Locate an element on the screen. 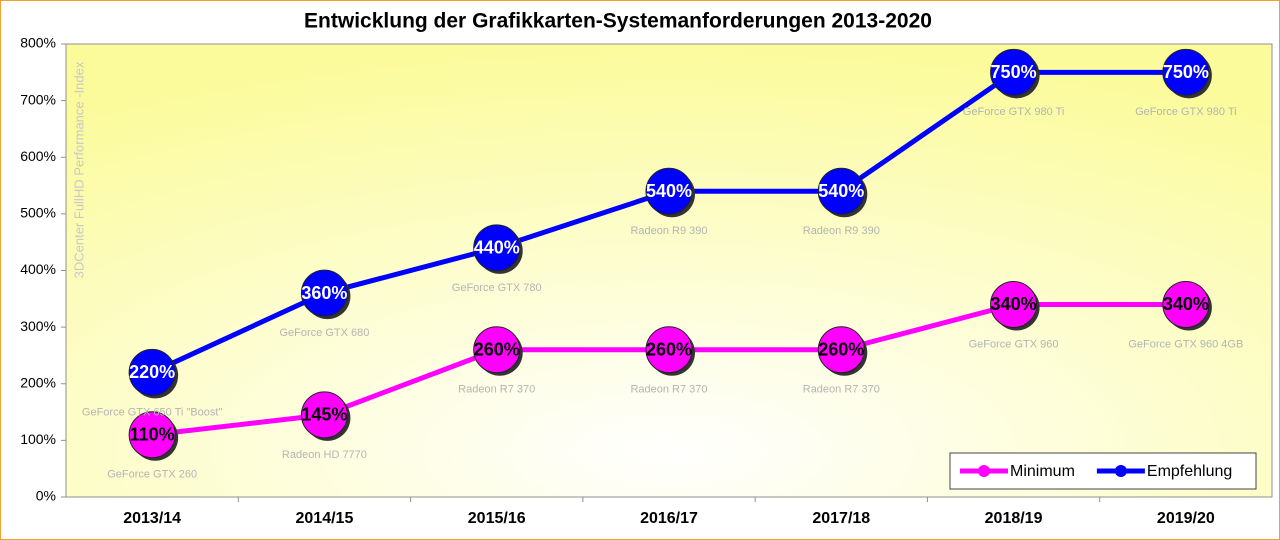  y-axis-label: 3DCenter FullHD Performance -Index is located at coordinates (78, 169).